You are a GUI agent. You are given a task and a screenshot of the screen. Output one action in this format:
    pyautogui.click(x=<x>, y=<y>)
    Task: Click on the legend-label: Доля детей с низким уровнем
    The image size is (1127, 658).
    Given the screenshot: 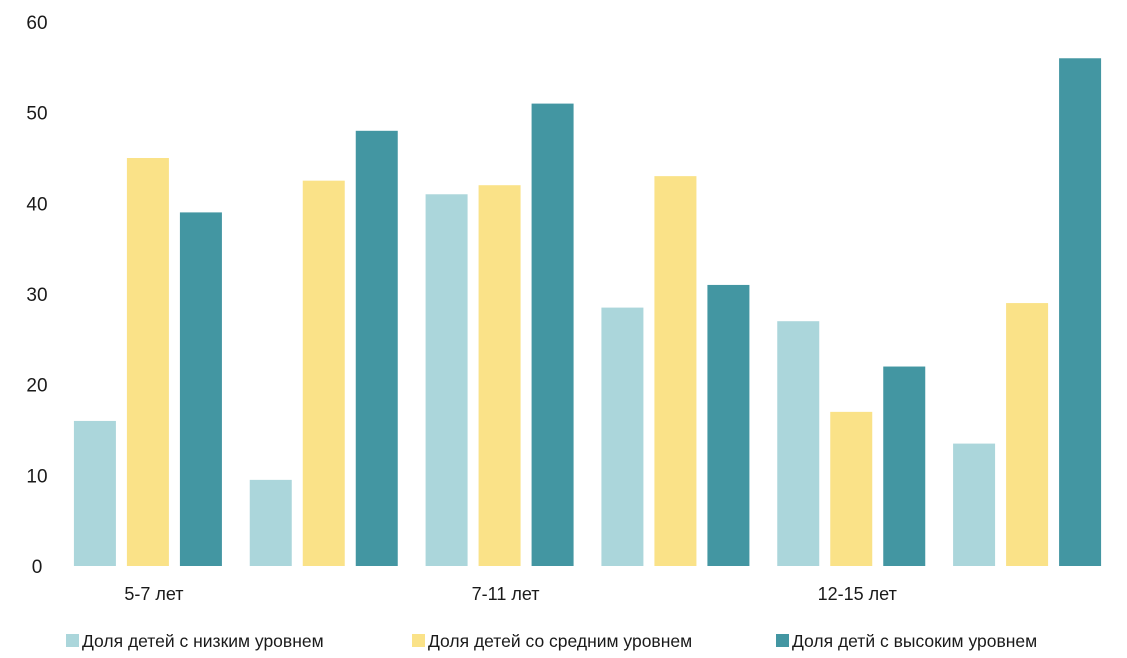 What is the action you would take?
    pyautogui.click(x=203, y=641)
    